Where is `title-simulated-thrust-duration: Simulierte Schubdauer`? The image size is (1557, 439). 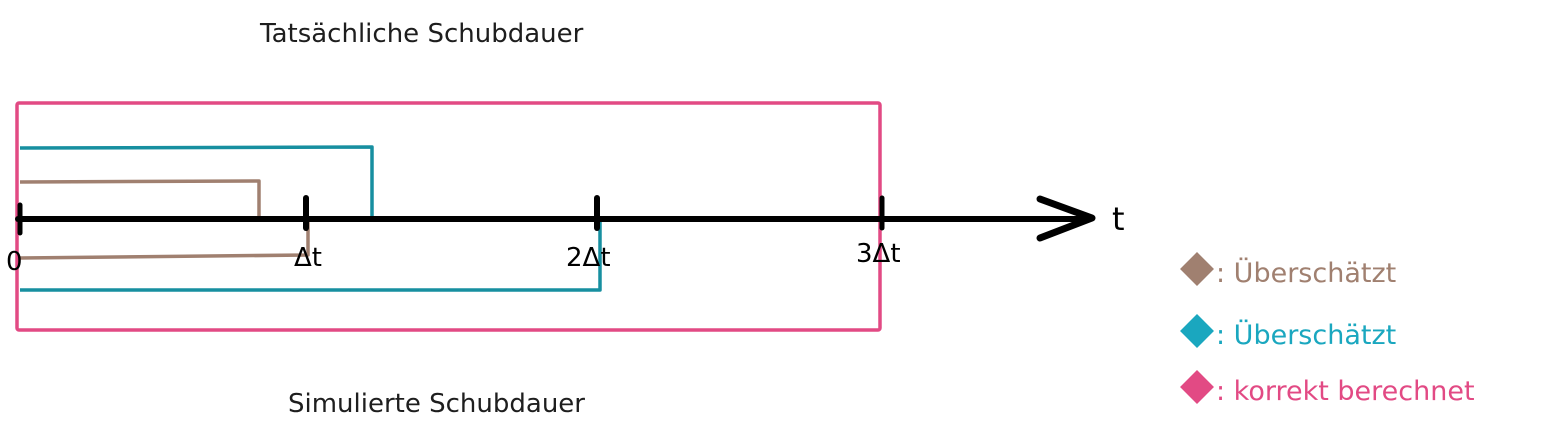 title-simulated-thrust-duration: Simulierte Schubdauer is located at coordinates (436, 404).